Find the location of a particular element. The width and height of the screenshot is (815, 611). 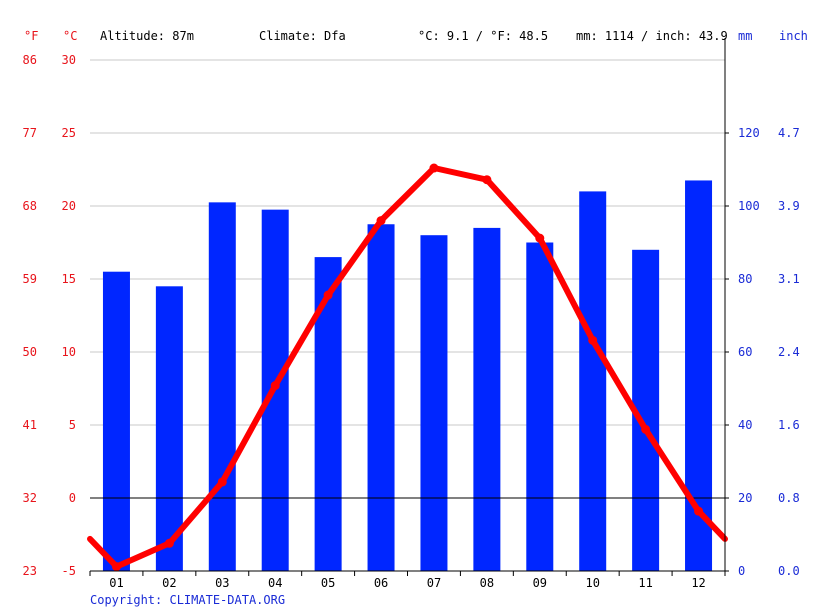

mm-tick-label: 120 is located at coordinates (749, 133).